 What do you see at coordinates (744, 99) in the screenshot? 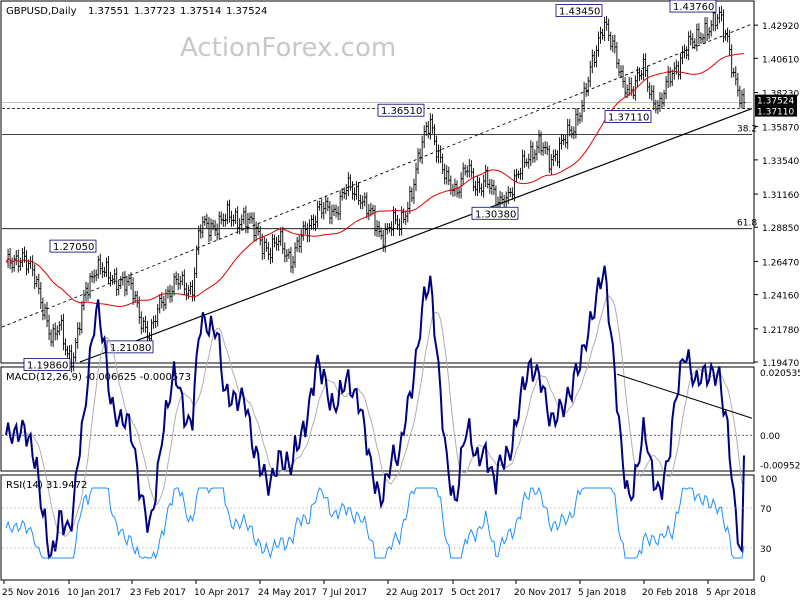
I see `ohlc-bar` at bounding box center [744, 99].